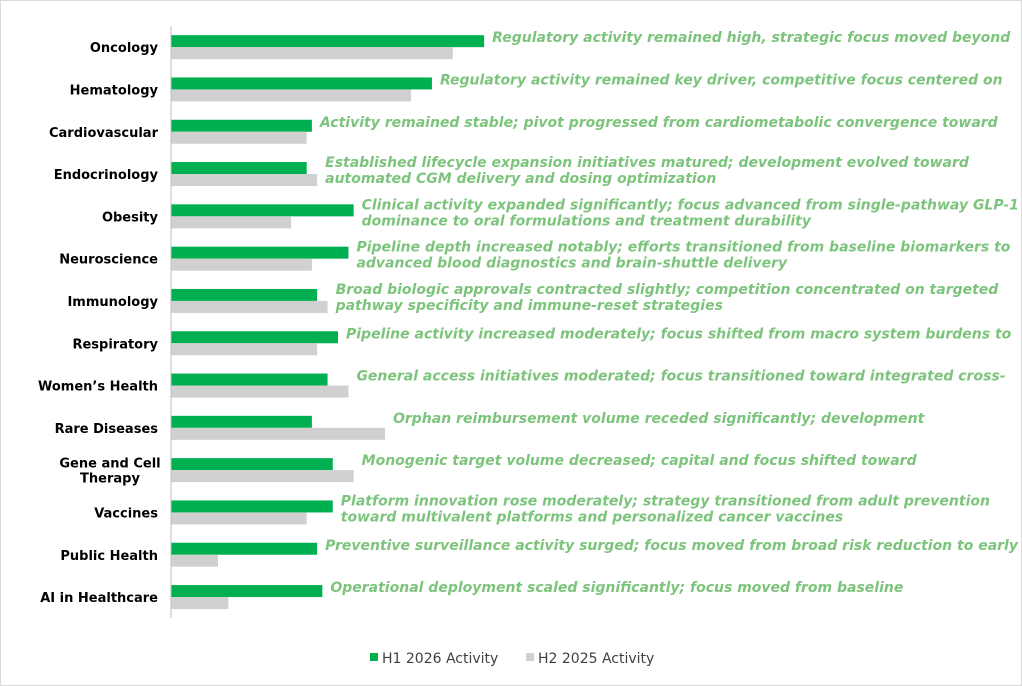 The image size is (1022, 686). I want to click on category-label: Hematology, so click(114, 90).